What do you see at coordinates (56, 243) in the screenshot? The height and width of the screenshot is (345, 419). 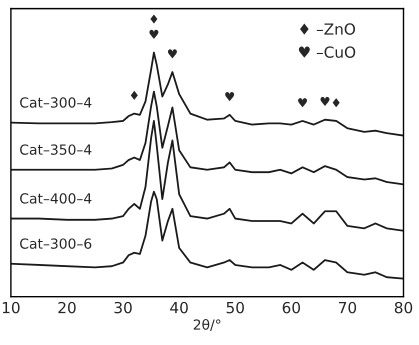 I see `series-label: Cat–300–6` at bounding box center [56, 243].